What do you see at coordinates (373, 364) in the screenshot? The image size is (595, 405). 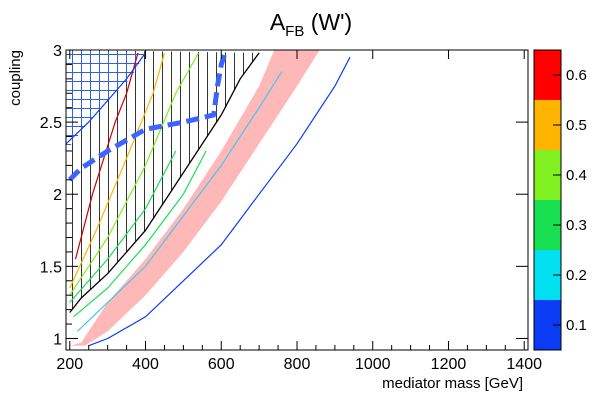 I see `x-tick-label: 1000` at bounding box center [373, 364].